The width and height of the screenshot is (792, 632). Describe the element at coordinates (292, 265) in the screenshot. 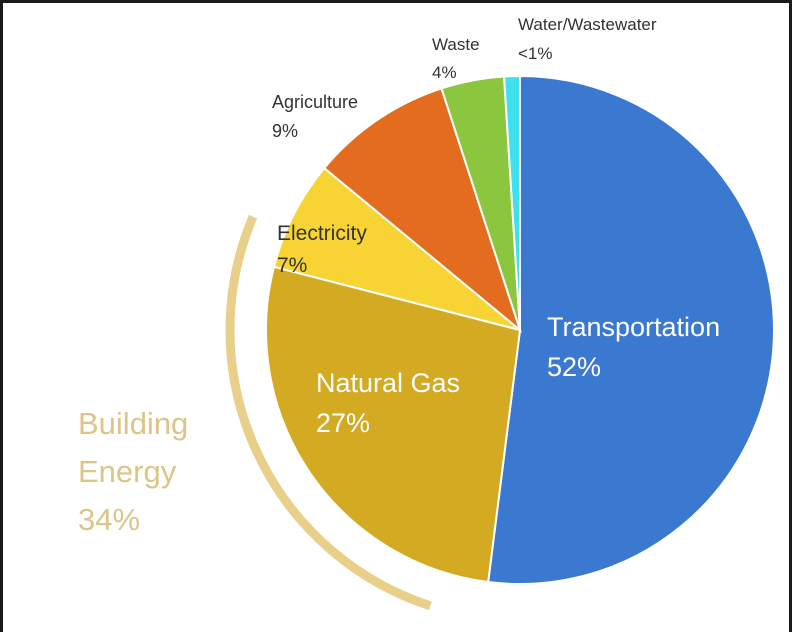

I see `value-electricity: 7%` at that location.